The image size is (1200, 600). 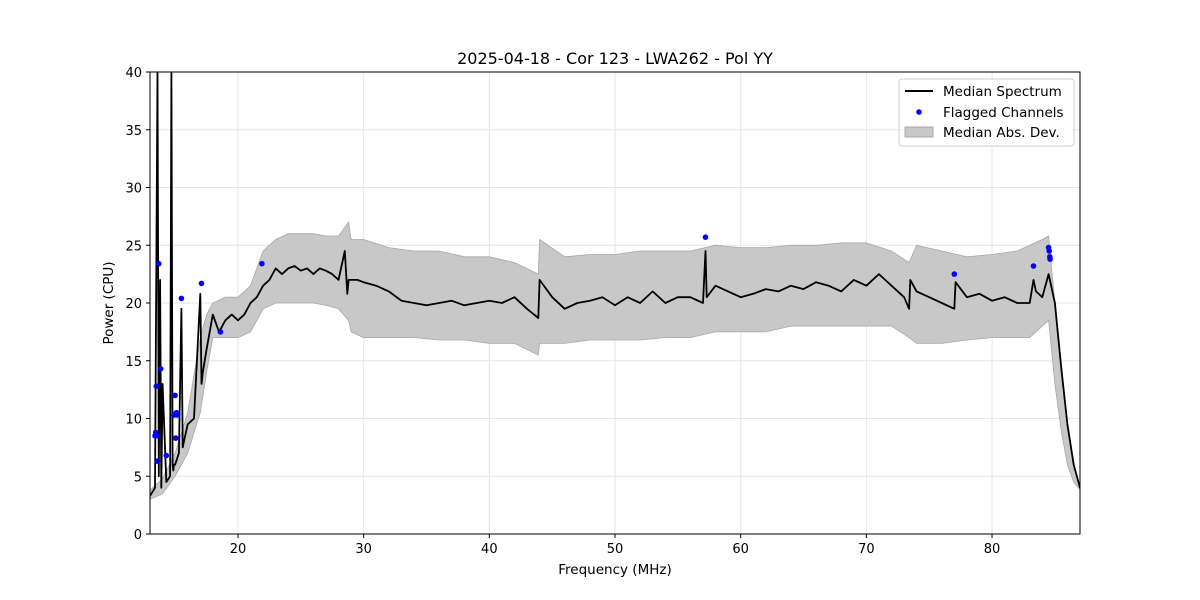 What do you see at coordinates (866, 549) in the screenshot?
I see `x-tick-label: 70` at bounding box center [866, 549].